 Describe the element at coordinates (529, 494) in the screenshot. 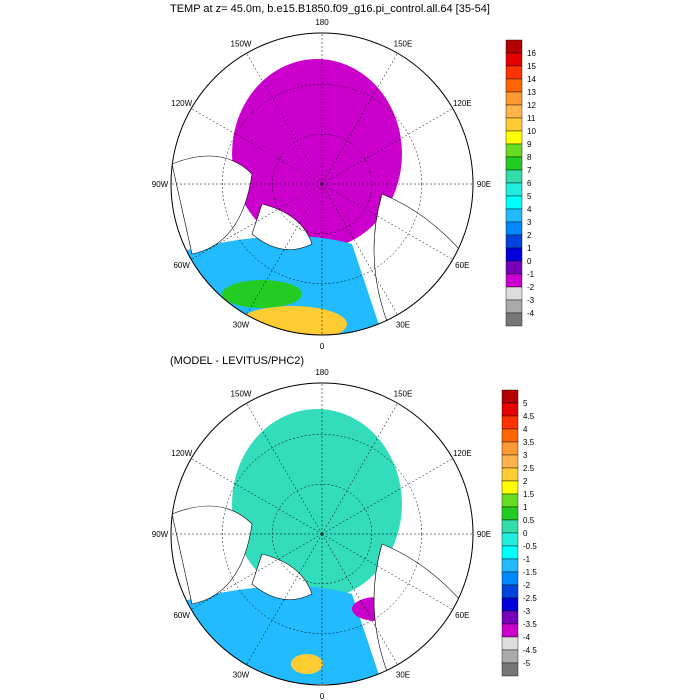

I see `colorbar-label: 1.5` at that location.